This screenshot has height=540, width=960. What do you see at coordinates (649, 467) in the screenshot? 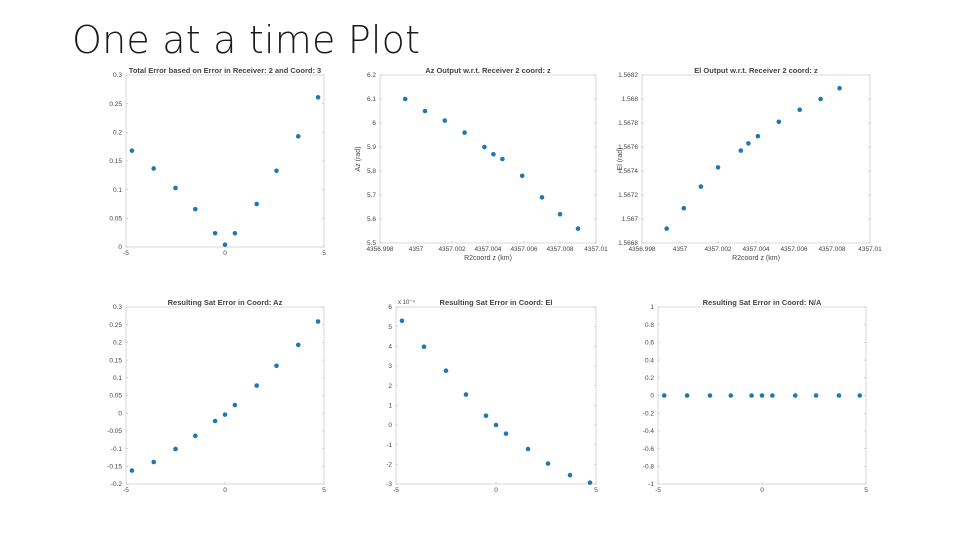
I see `y-tick-label: -0.8` at bounding box center [649, 467].